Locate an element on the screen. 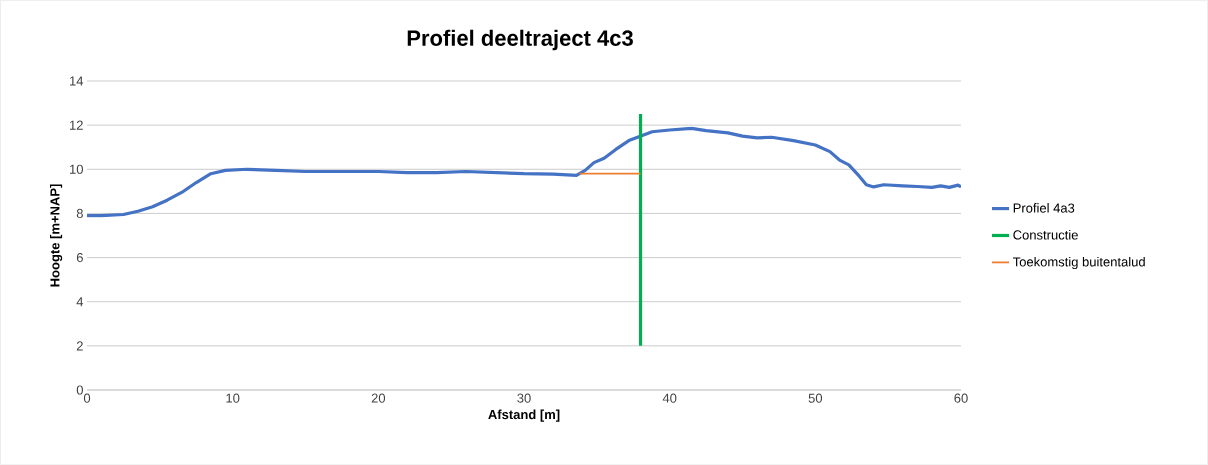 This screenshot has height=465, width=1208. y-tick-label: 2 is located at coordinates (79, 346).